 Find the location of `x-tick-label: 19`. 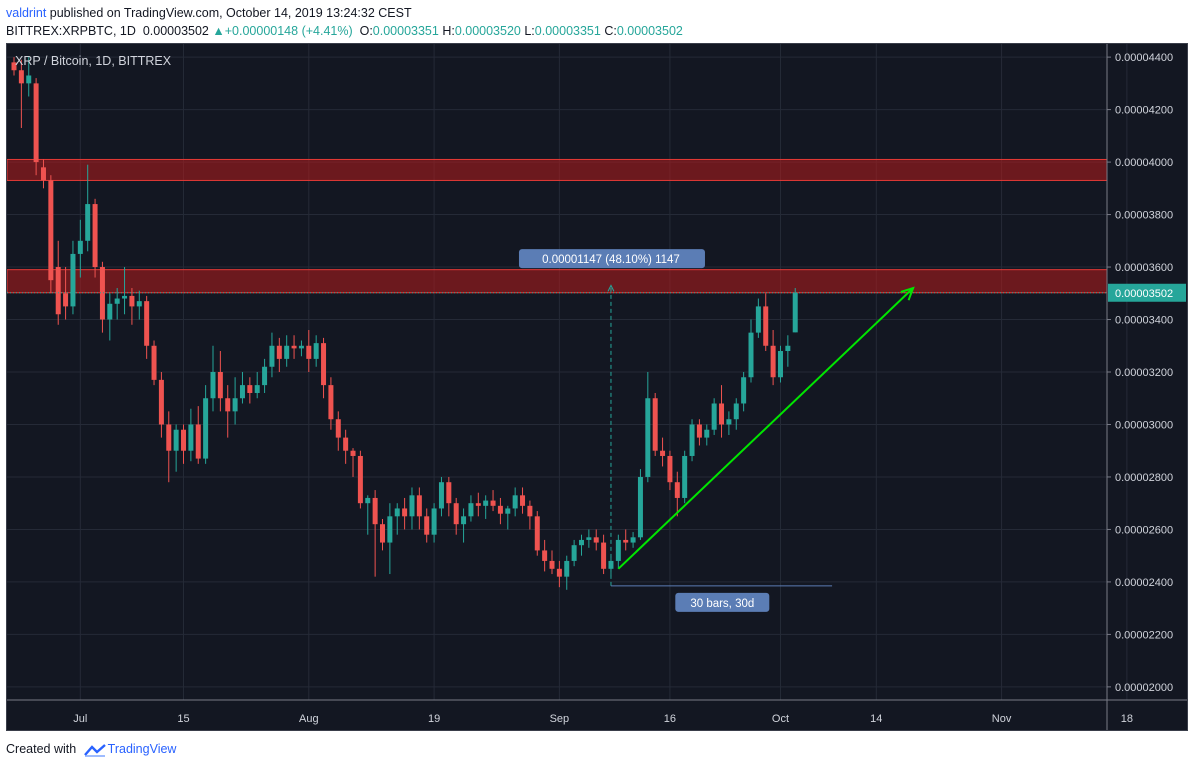

x-tick-label: 19 is located at coordinates (434, 719).